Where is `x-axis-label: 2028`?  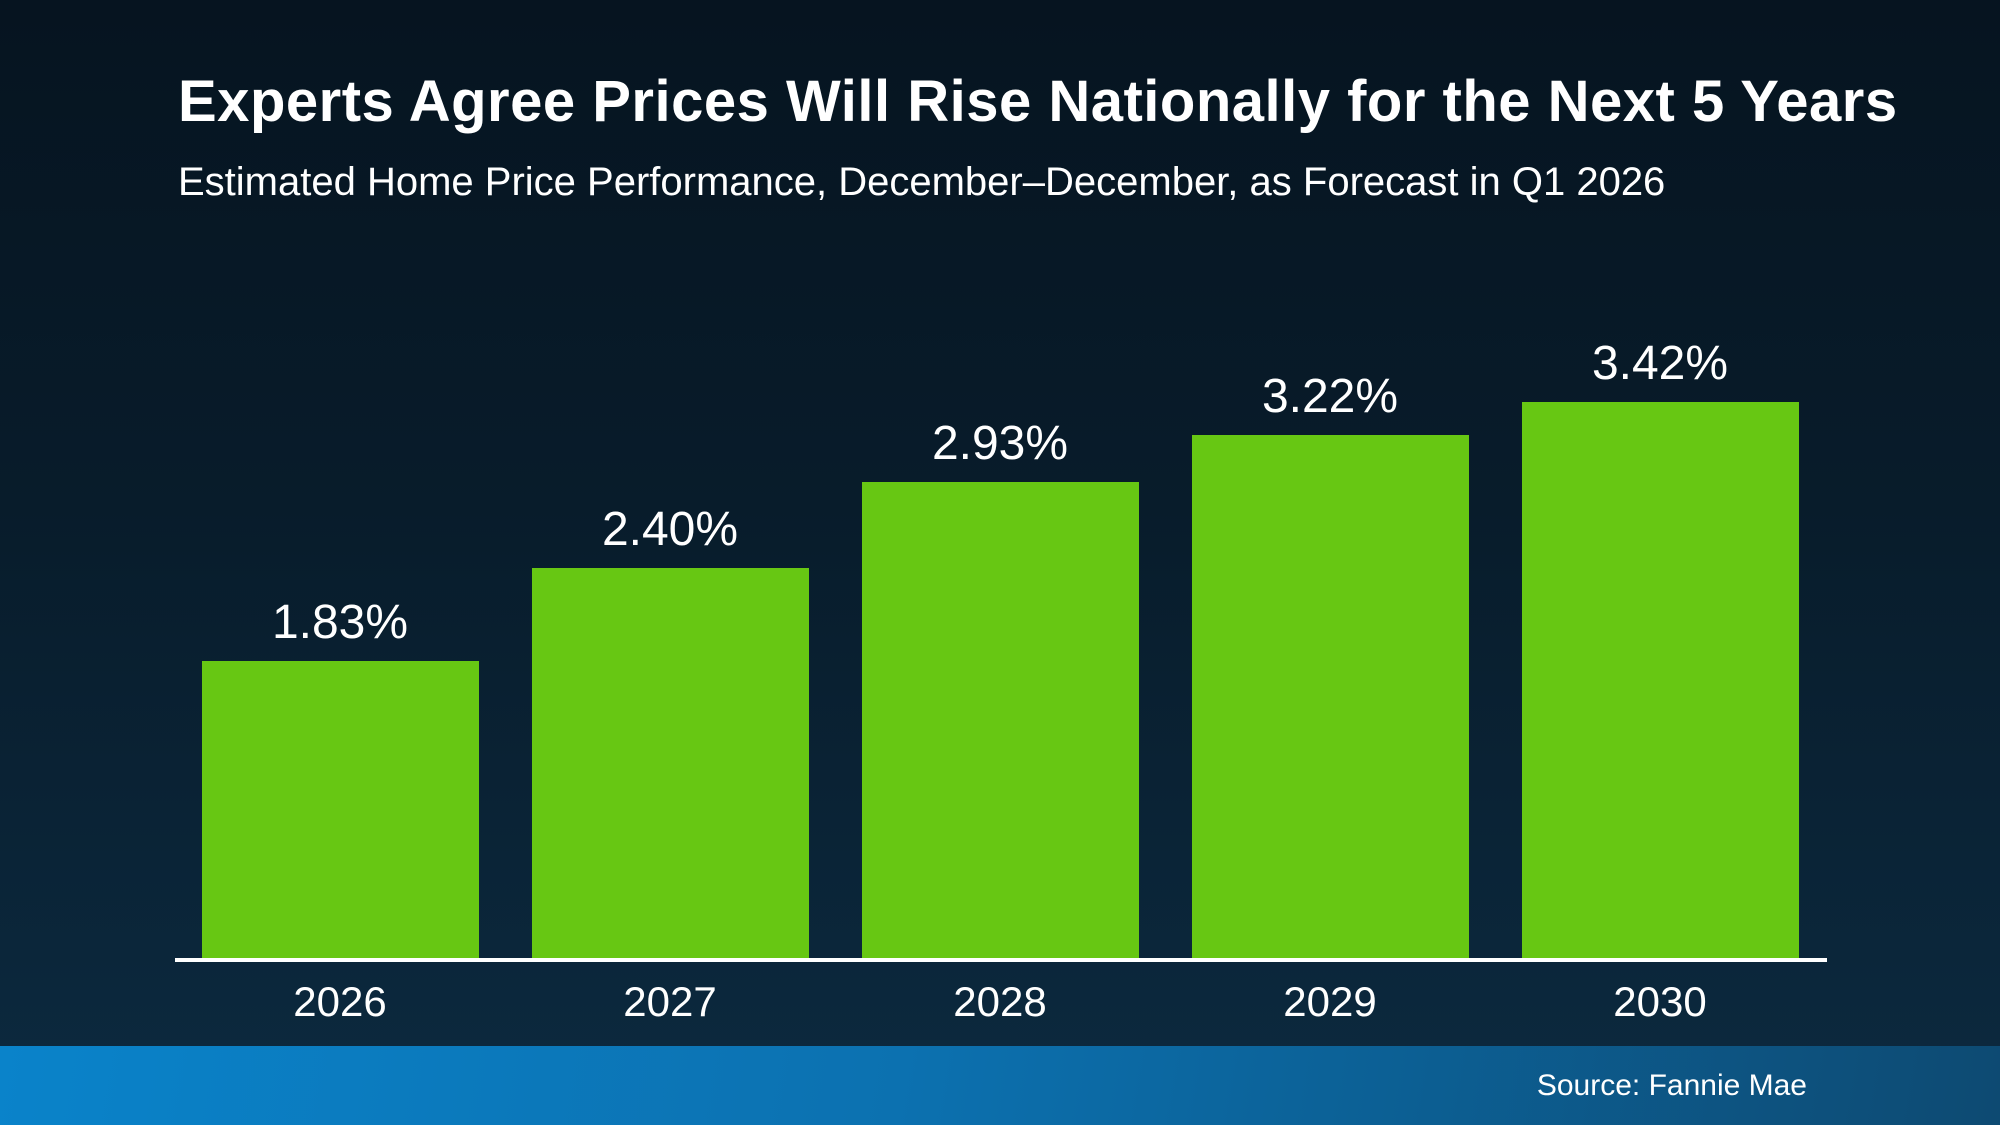 x-axis-label: 2028 is located at coordinates (1000, 1001).